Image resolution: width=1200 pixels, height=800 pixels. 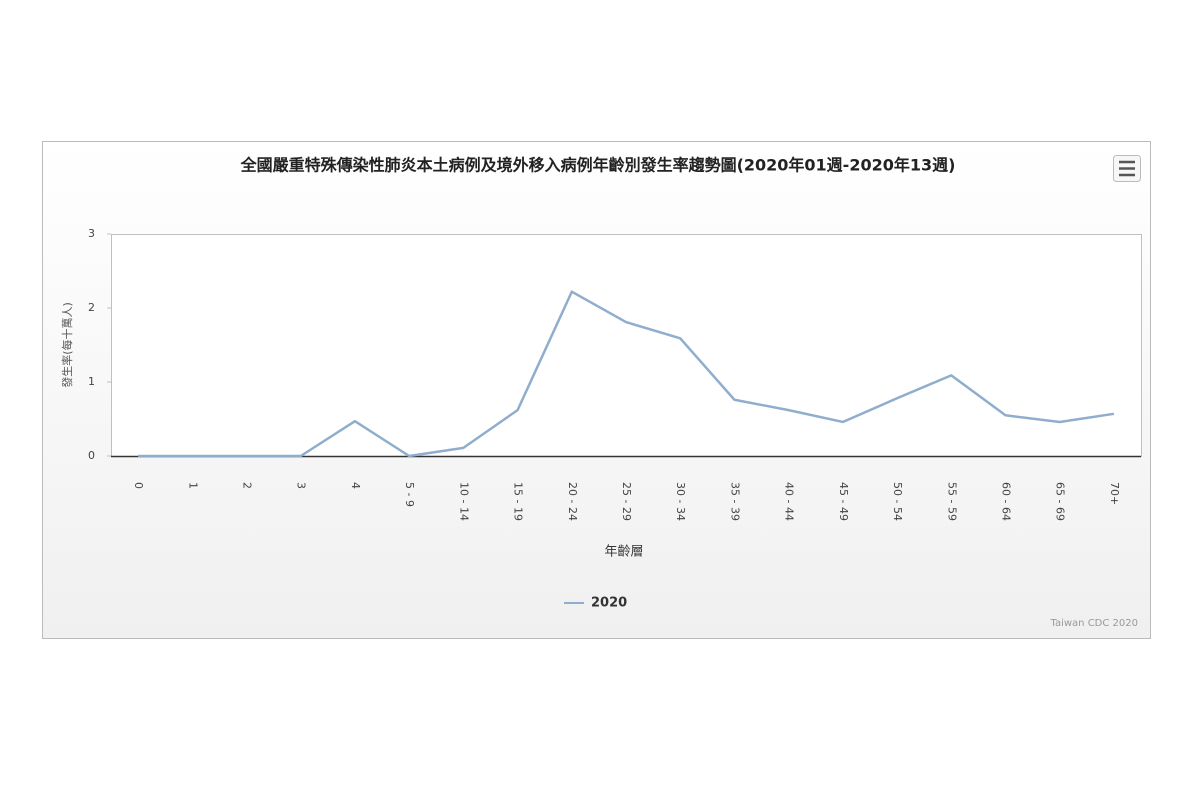 I want to click on x-tick-label: 2, so click(x=247, y=485).